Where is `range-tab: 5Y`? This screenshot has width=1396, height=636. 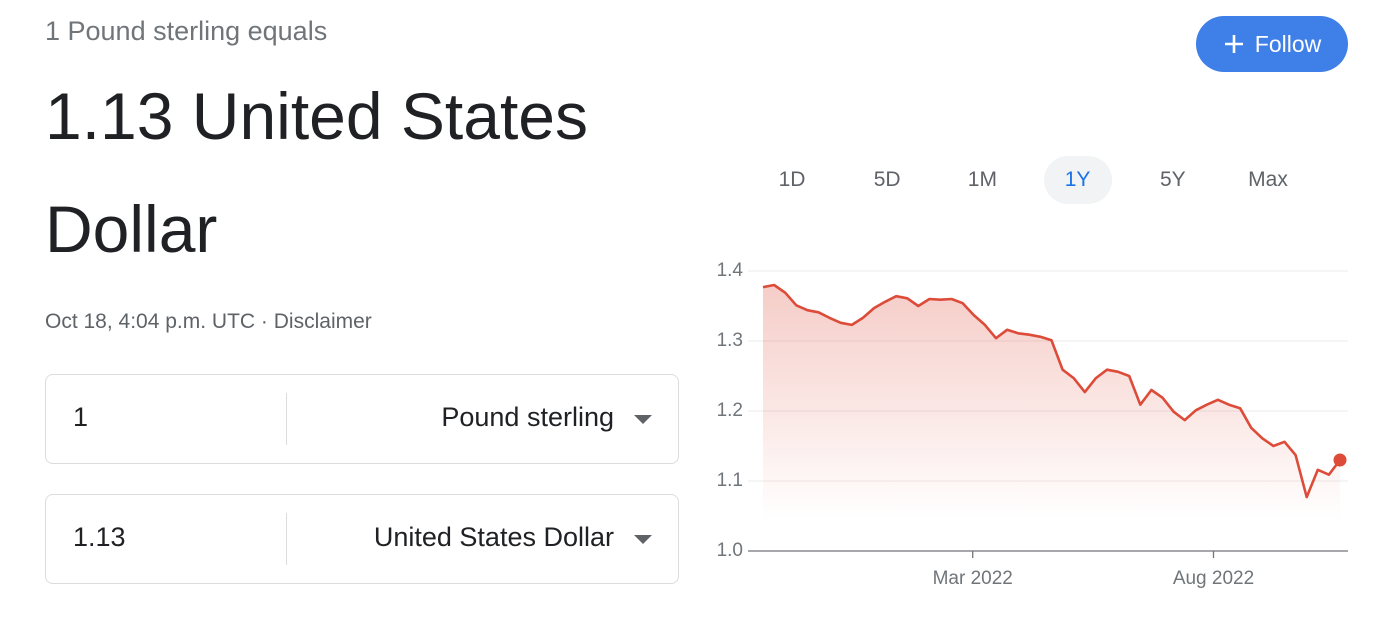
range-tab: 5Y is located at coordinates (1172, 179).